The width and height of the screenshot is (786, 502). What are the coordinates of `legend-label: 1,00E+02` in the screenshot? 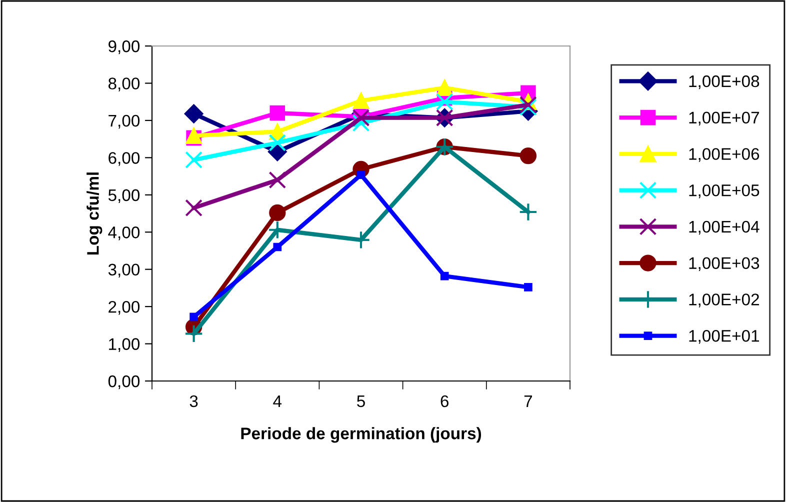 It's located at (724, 301).